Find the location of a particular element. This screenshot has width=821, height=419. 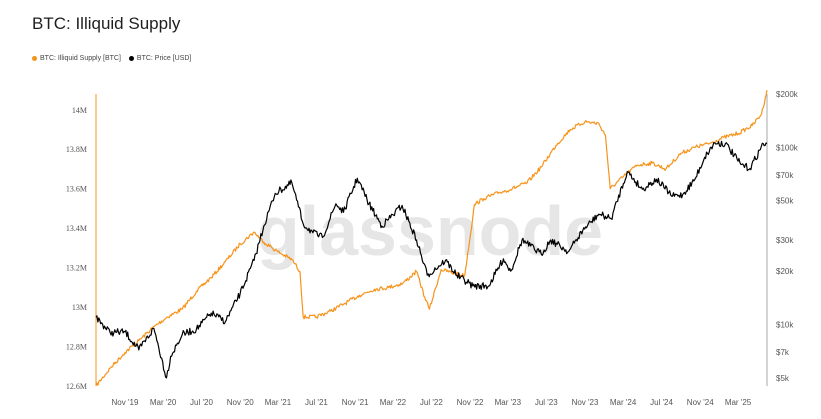

y-left-tick-label: 14M is located at coordinates (79, 110).